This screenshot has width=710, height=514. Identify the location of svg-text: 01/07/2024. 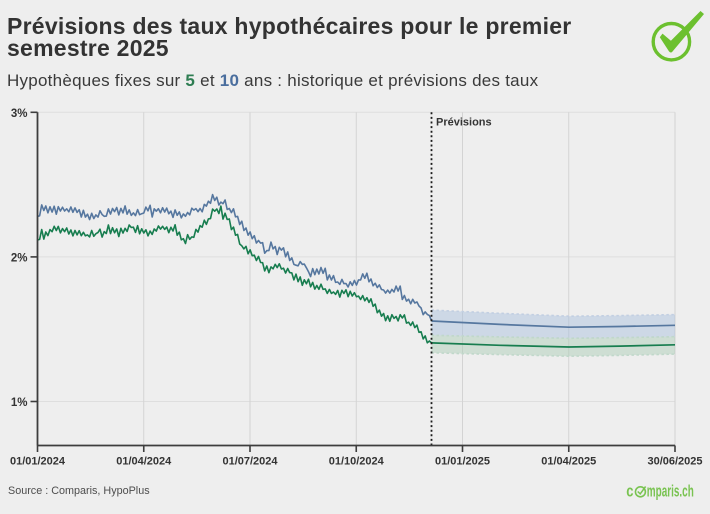
(250, 462).